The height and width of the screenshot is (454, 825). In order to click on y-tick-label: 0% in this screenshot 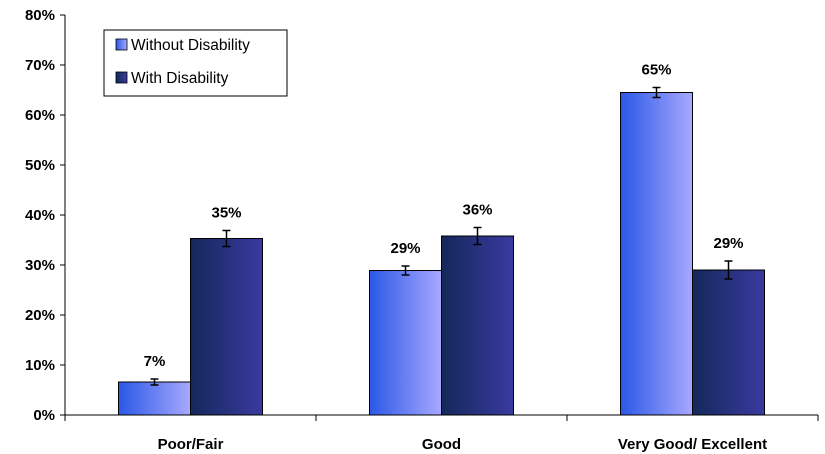, I will do `click(44, 415)`.